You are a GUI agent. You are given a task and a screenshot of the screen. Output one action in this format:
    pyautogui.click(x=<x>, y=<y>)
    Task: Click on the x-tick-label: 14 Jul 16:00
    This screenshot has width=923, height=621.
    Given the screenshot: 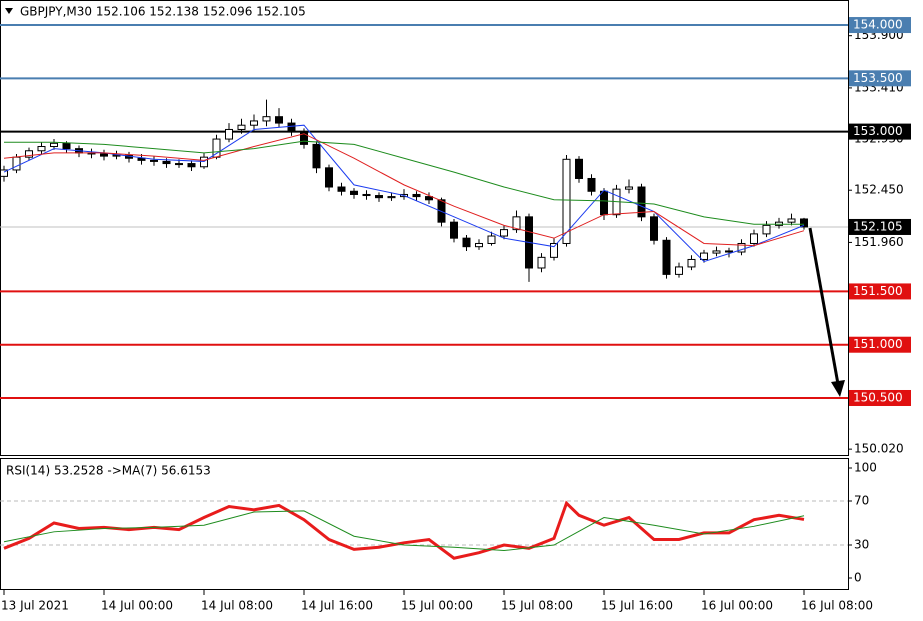 What is the action you would take?
    pyautogui.click(x=337, y=606)
    